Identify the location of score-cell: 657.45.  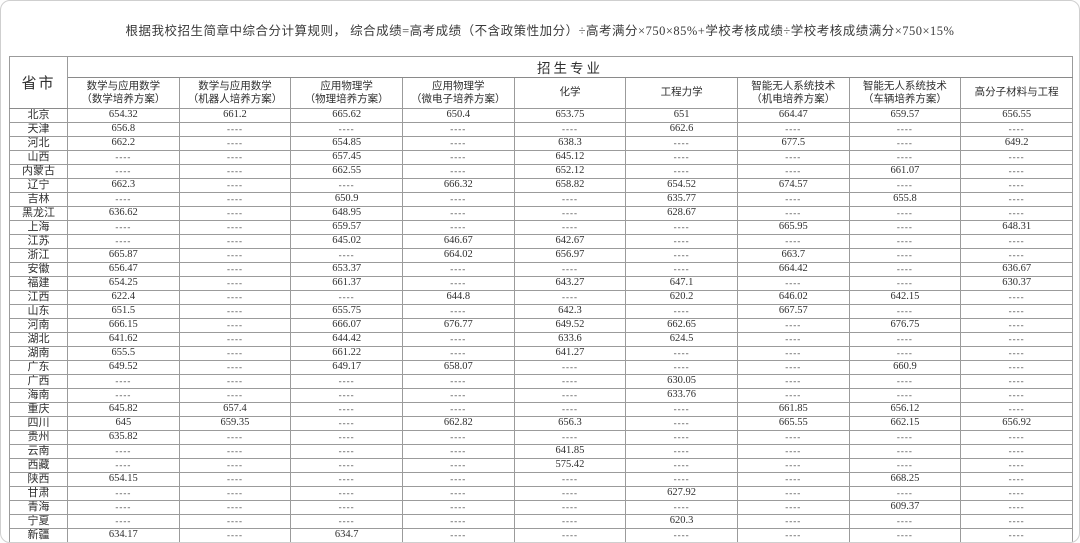
(346, 157).